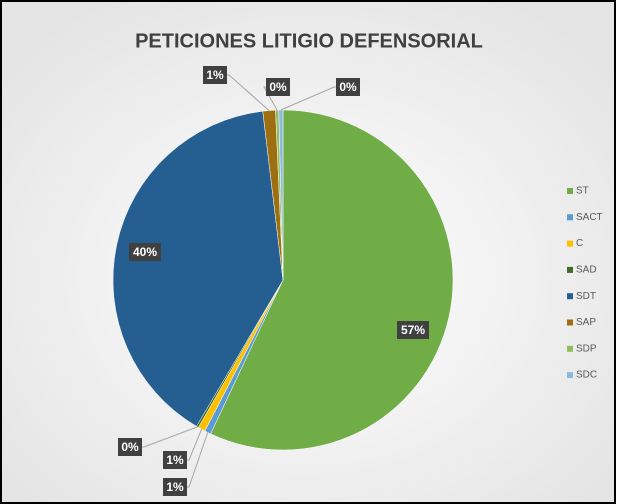  I want to click on legend-label: ST, so click(582, 191).